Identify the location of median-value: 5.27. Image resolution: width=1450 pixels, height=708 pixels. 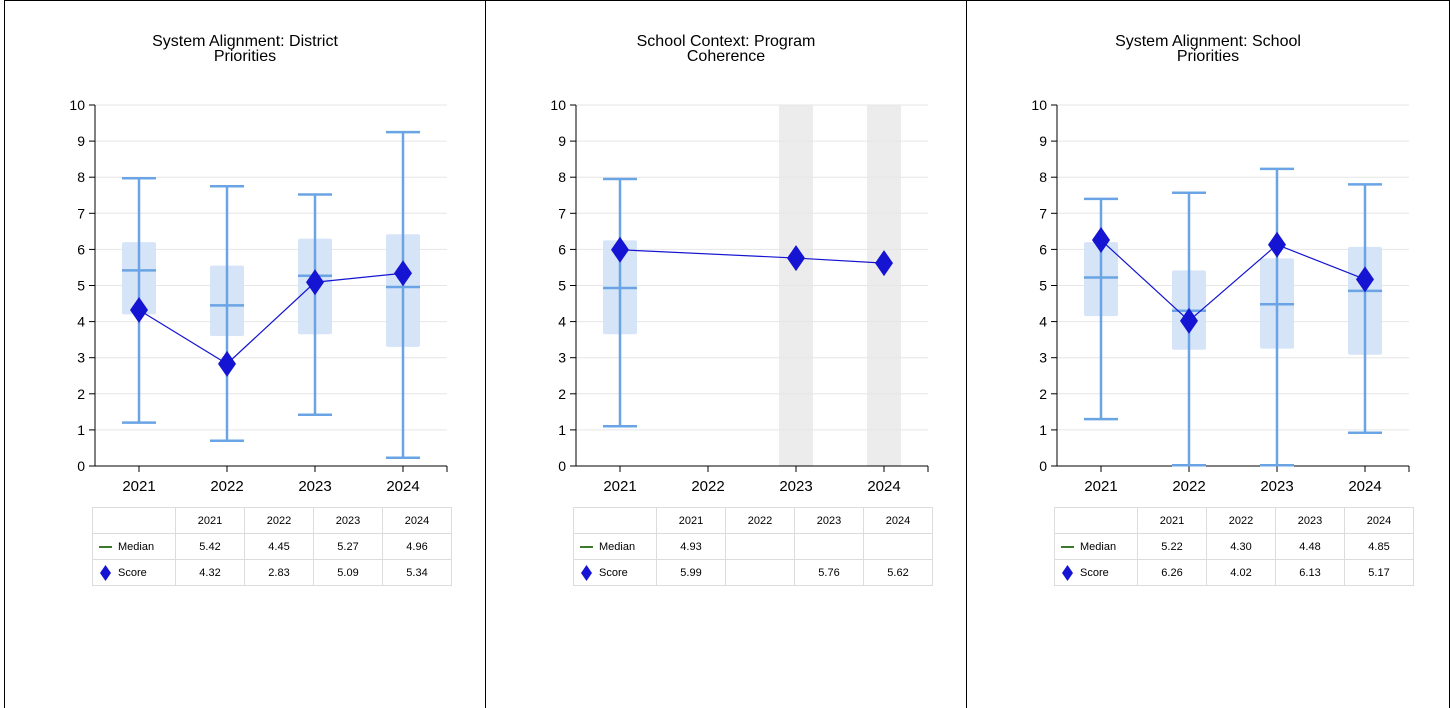
(348, 546).